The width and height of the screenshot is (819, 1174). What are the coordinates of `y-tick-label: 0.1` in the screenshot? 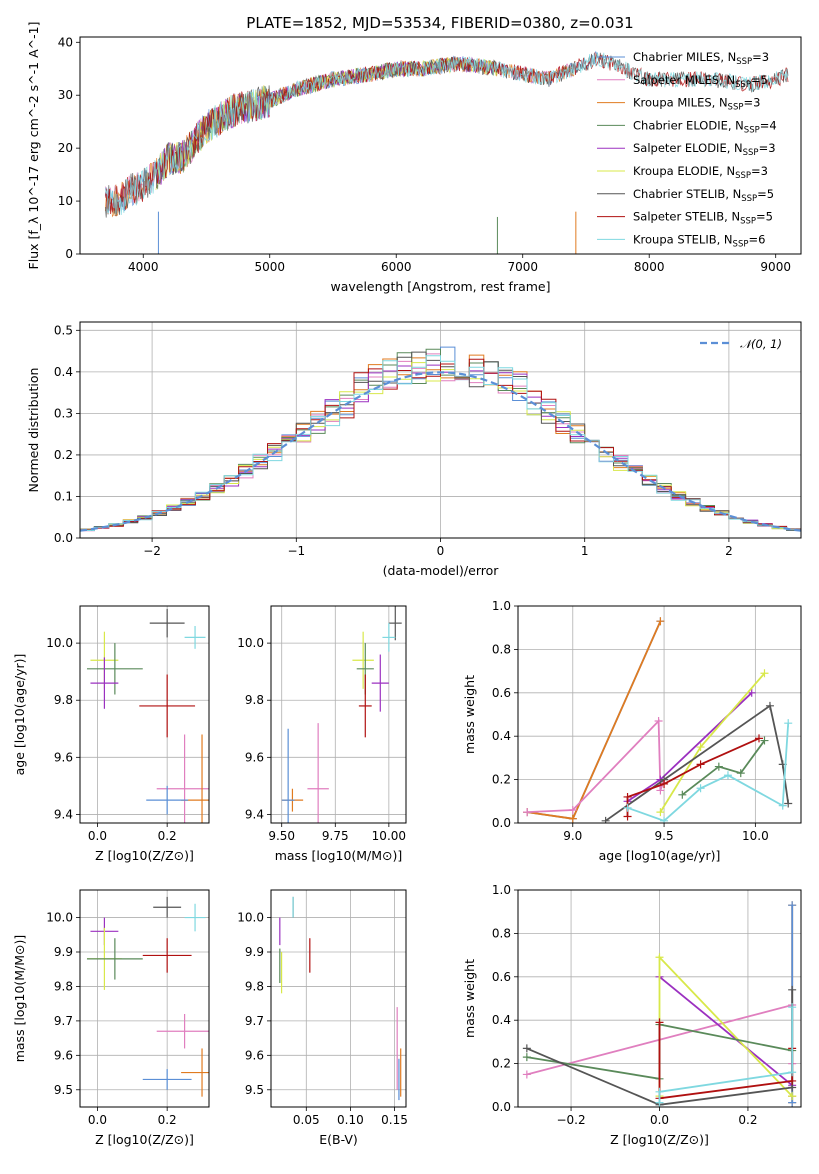 It's located at (63, 496).